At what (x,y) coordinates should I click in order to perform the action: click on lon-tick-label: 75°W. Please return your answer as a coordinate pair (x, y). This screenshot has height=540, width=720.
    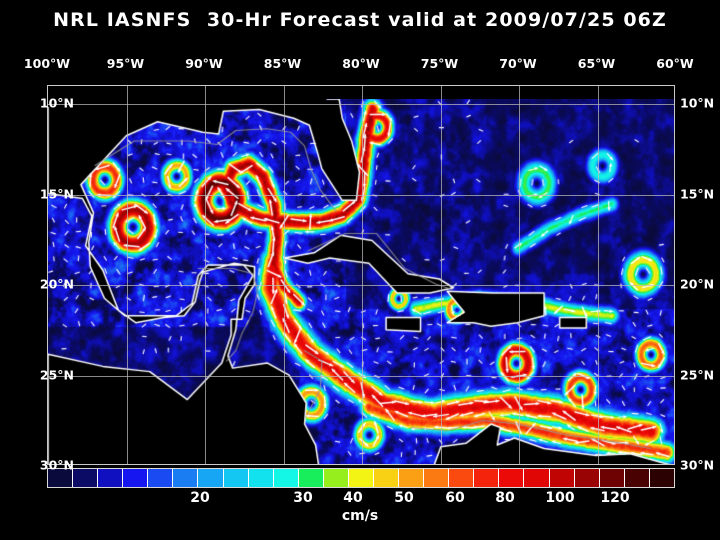
    Looking at the image, I should click on (439, 63).